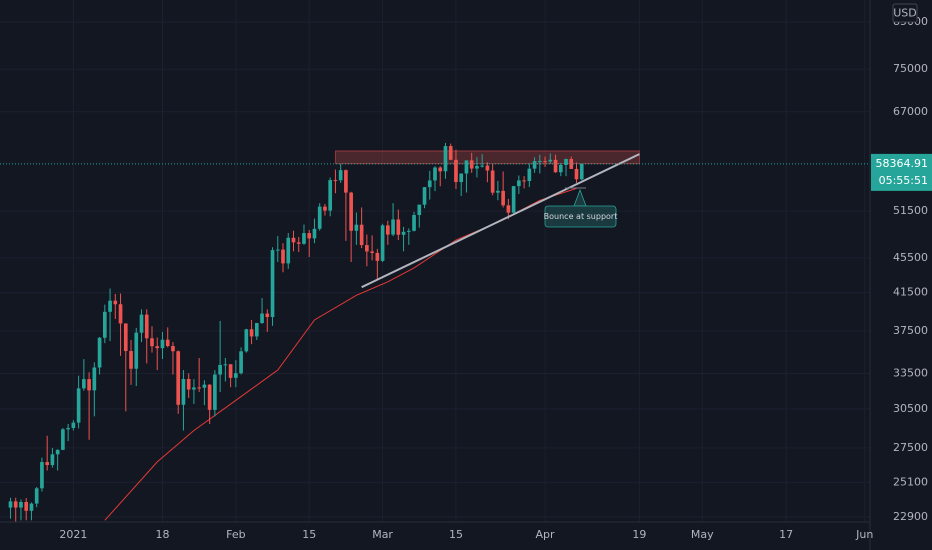 The width and height of the screenshot is (932, 550). Describe the element at coordinates (864, 534) in the screenshot. I see `x-tick-label: Jun` at that location.